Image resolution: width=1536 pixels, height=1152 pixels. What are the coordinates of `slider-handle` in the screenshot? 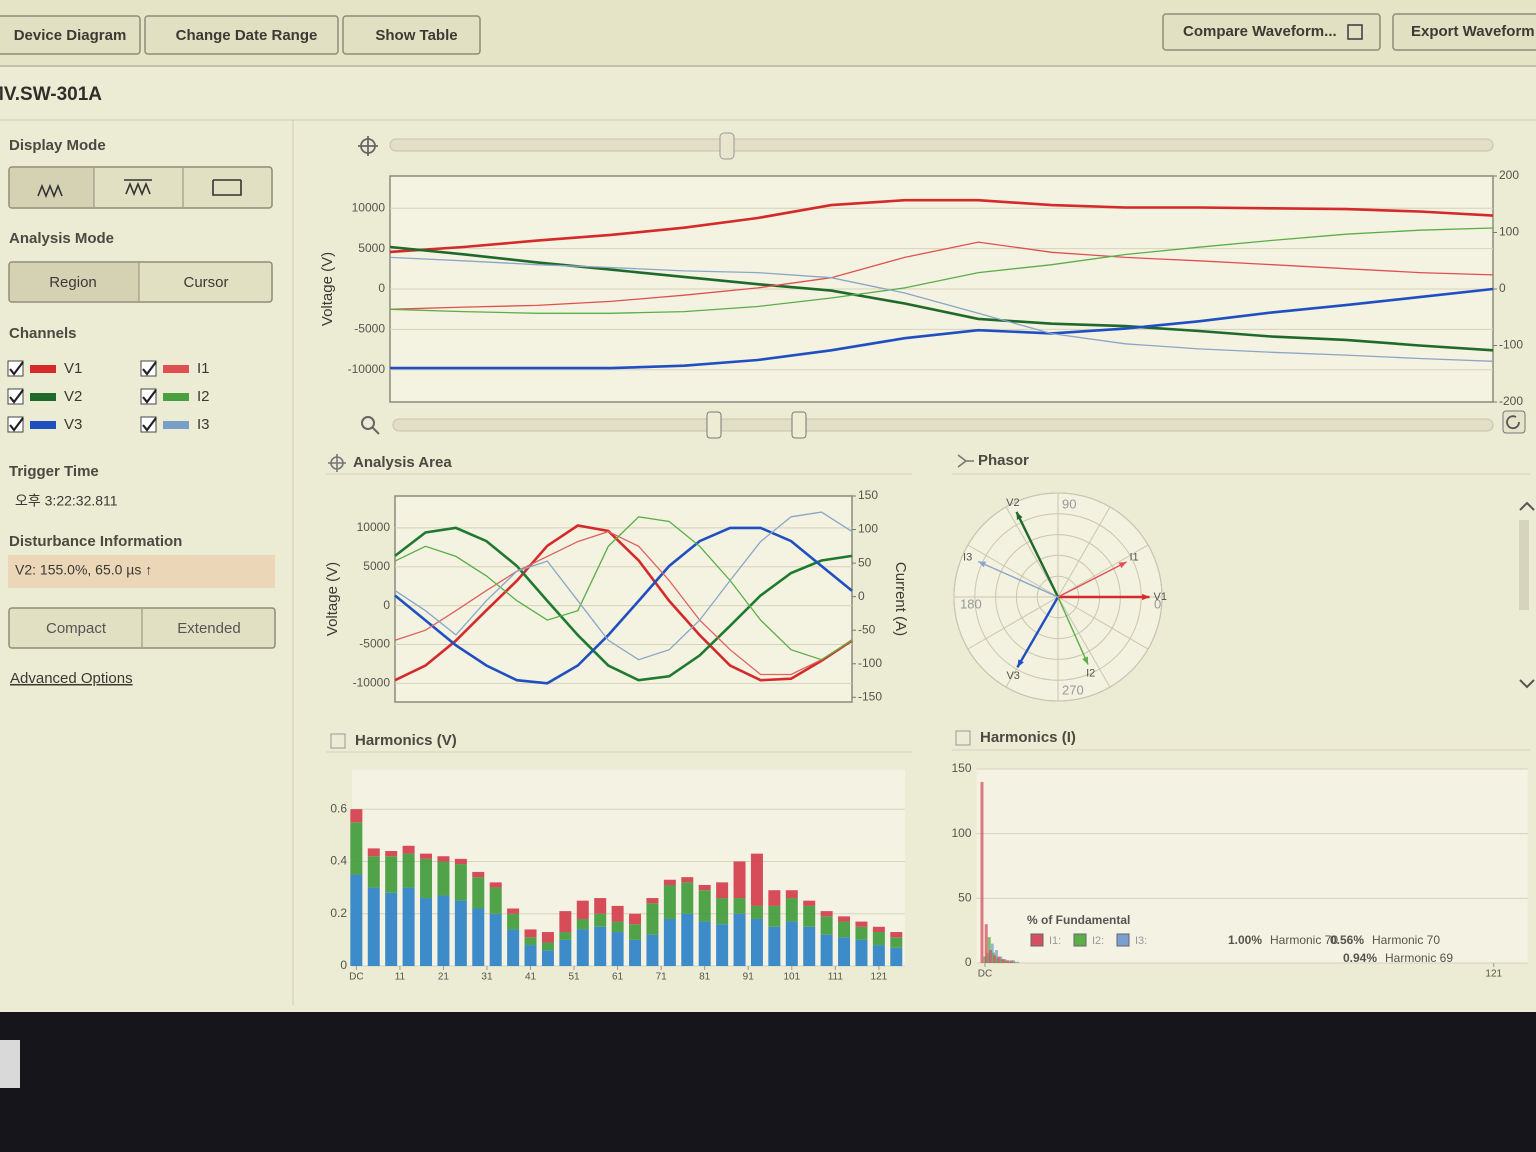 It's located at (727, 146).